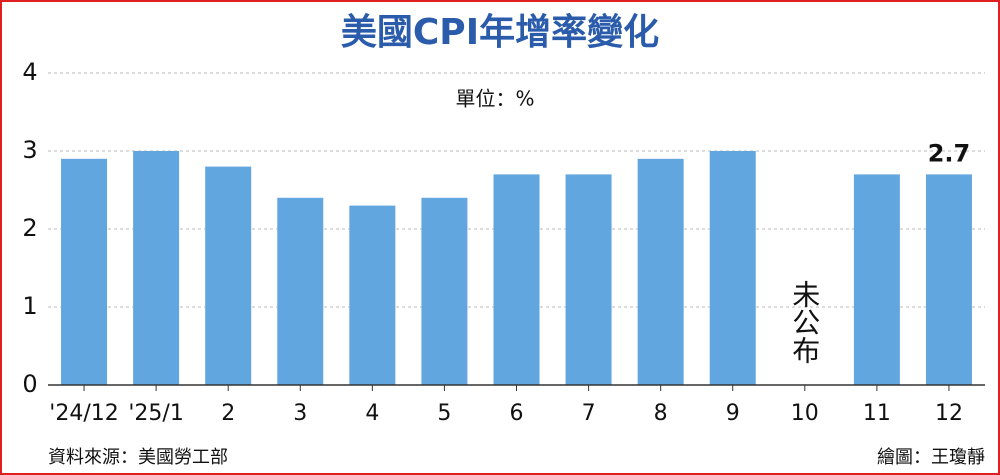 This screenshot has height=475, width=1000. What do you see at coordinates (29, 72) in the screenshot?
I see `y-tick-label: 4` at bounding box center [29, 72].